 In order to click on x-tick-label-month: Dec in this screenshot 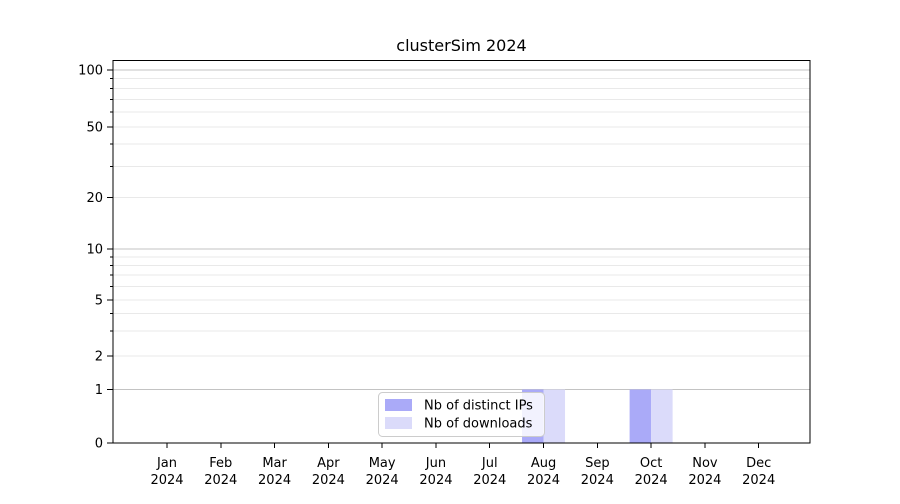, I will do `click(758, 463)`.